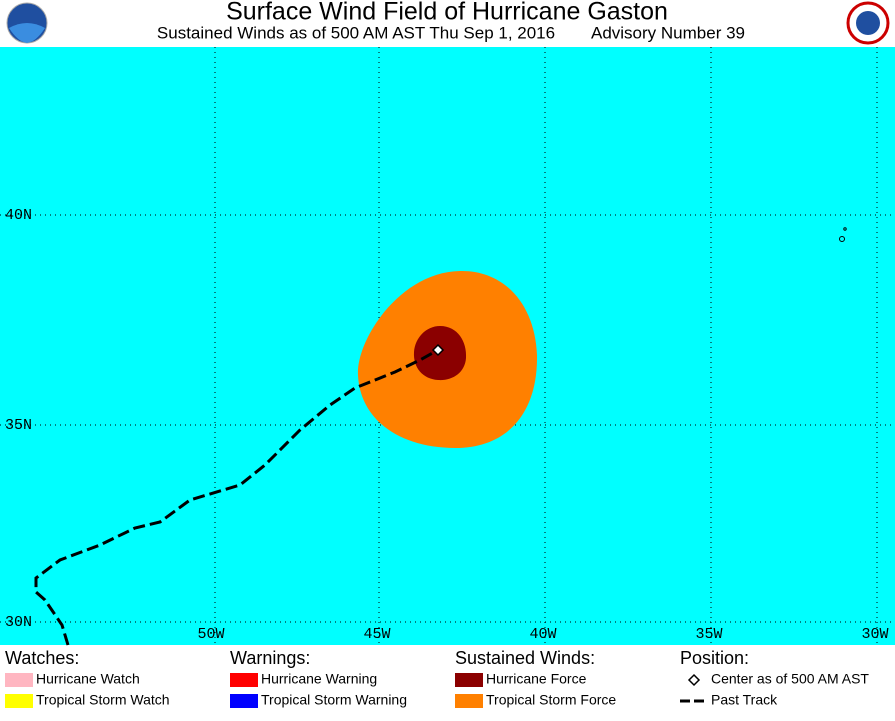  What do you see at coordinates (18, 622) in the screenshot?
I see `lat-label: 30N` at bounding box center [18, 622].